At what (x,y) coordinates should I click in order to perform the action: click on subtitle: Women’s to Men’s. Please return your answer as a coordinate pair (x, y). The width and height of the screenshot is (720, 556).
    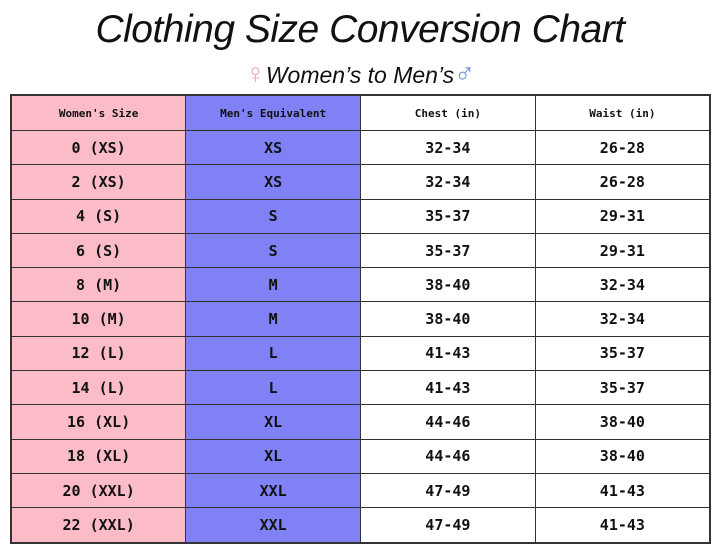
    Looking at the image, I should click on (360, 75).